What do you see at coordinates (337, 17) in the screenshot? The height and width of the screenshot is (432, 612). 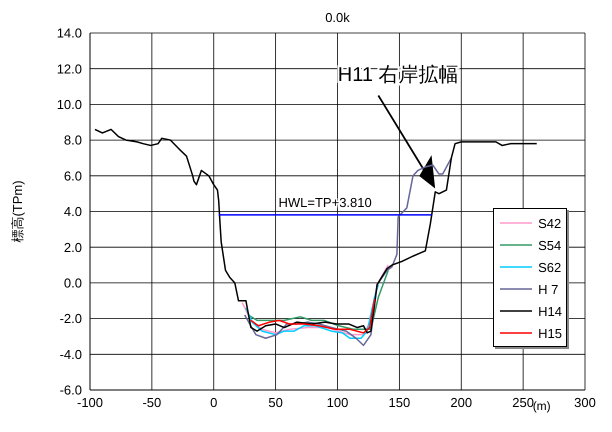 I see `chart-title: 0.0k` at bounding box center [337, 17].